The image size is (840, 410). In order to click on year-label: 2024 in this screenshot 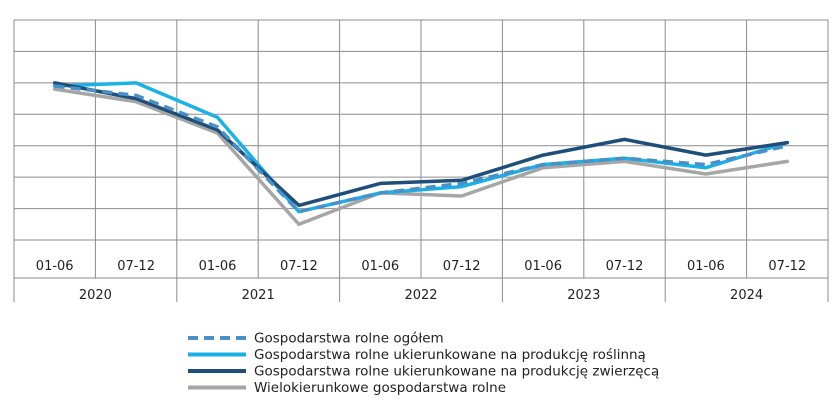, I will do `click(746, 295)`.